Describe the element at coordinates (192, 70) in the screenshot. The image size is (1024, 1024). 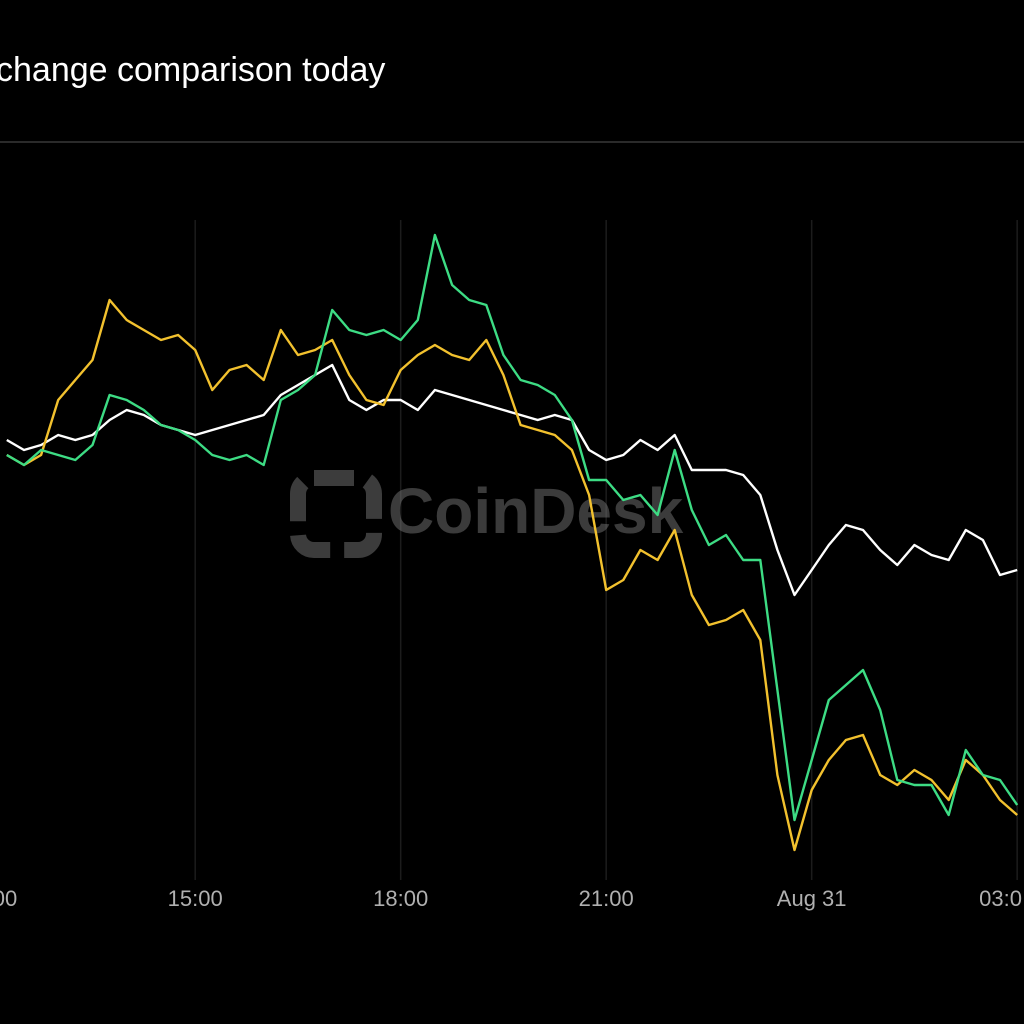
I see `chart-title: change comparison today` at that location.